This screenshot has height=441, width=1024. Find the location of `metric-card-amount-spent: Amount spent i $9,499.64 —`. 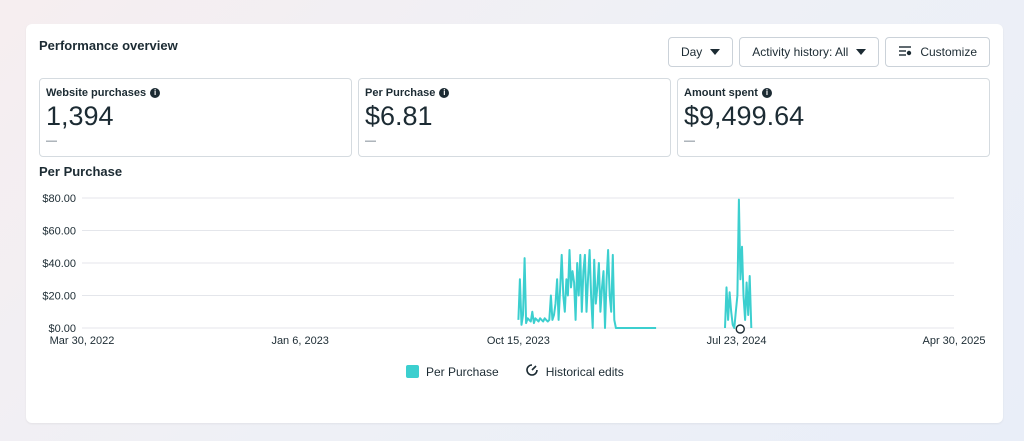

metric-card-amount-spent: Amount spent i $9,499.64 — is located at coordinates (833, 117).